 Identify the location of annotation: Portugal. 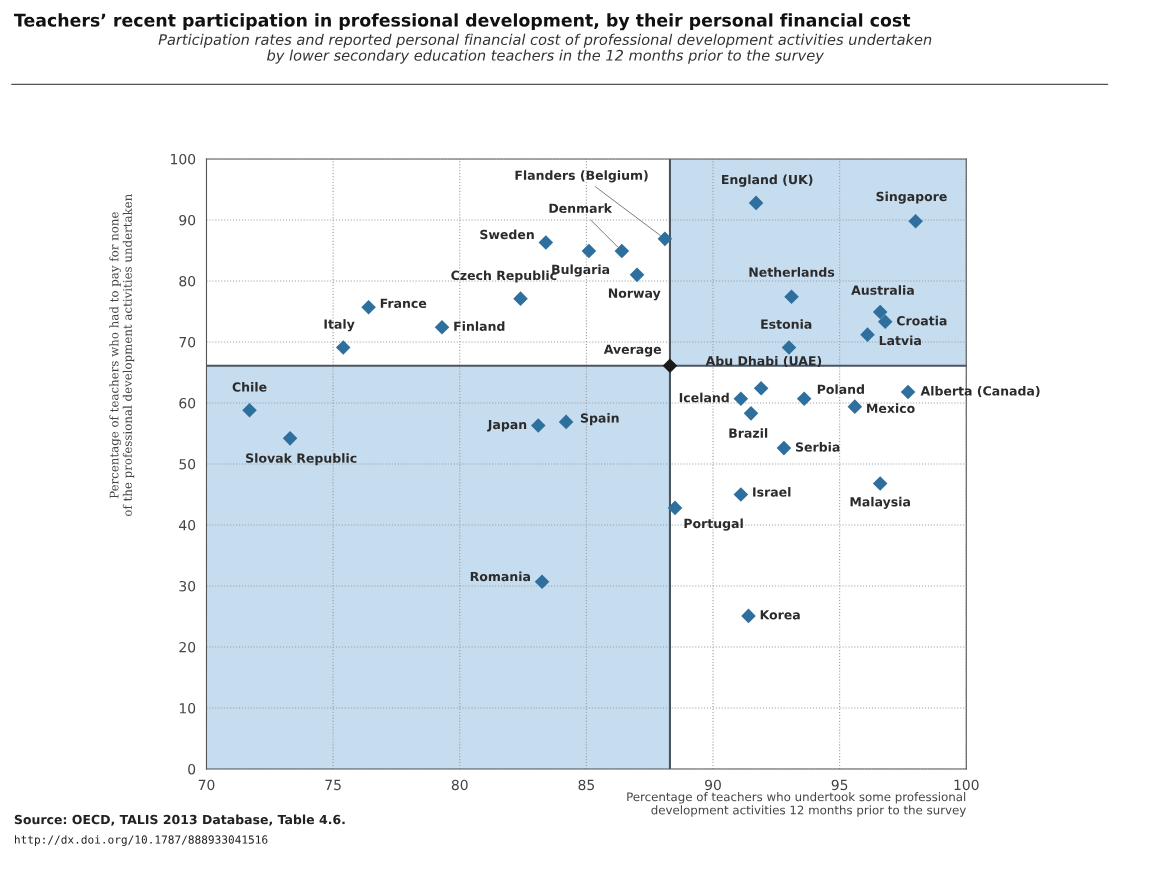
(713, 524).